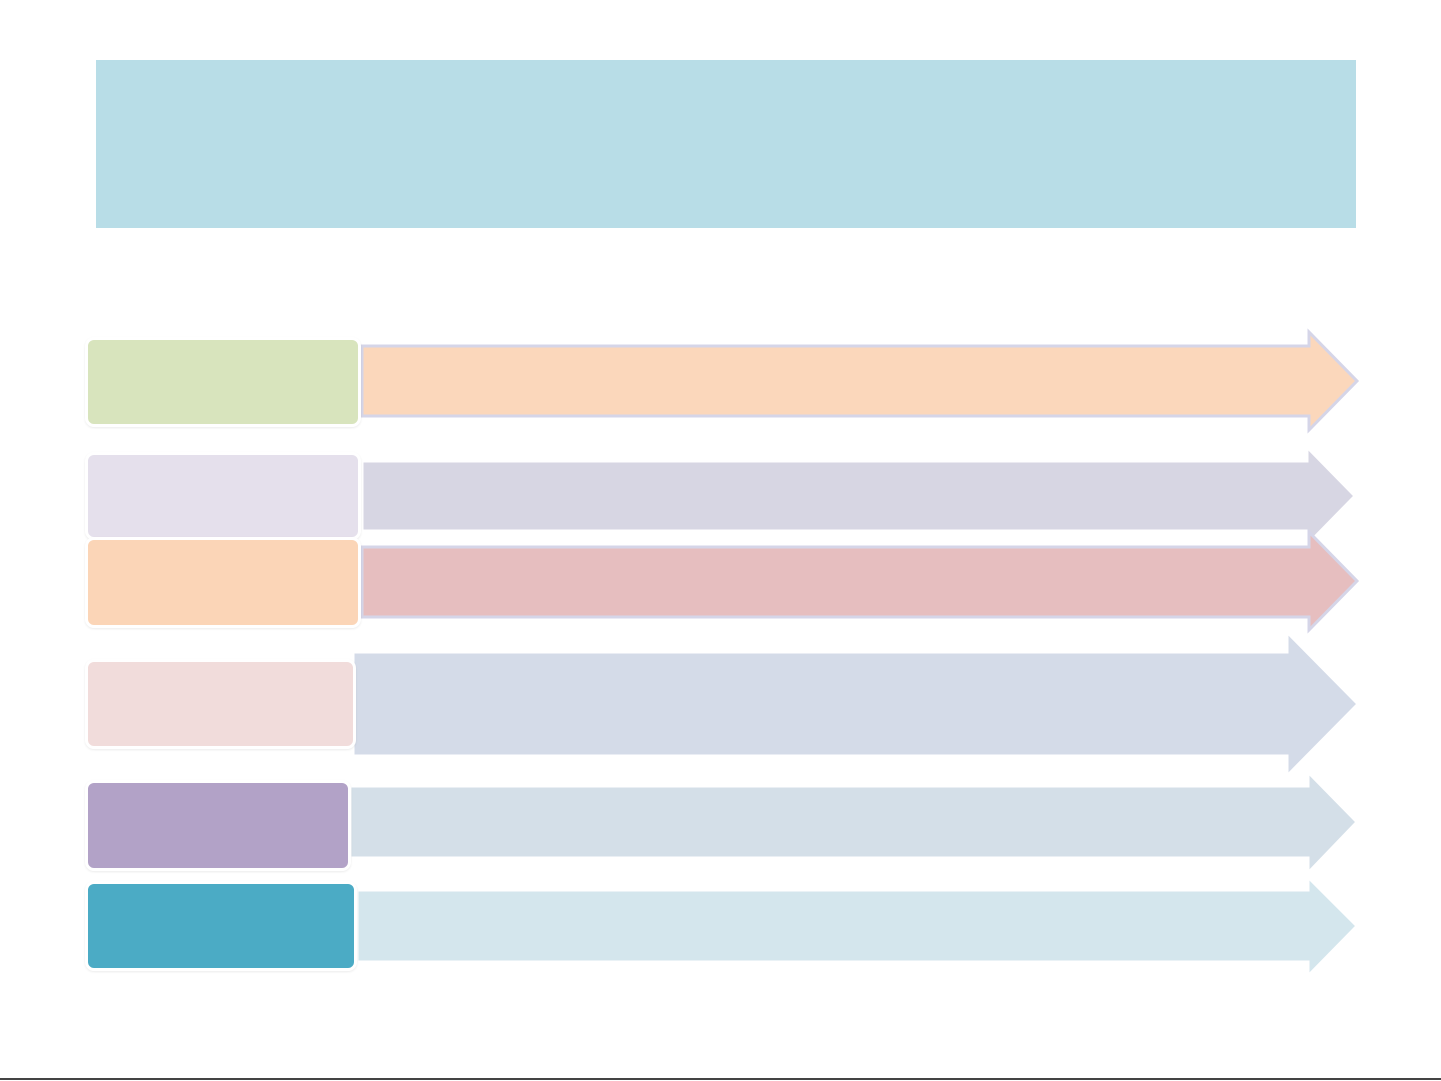 The image size is (1441, 1081). What do you see at coordinates (223, 582) in the screenshot?
I see `row-3-box` at bounding box center [223, 582].